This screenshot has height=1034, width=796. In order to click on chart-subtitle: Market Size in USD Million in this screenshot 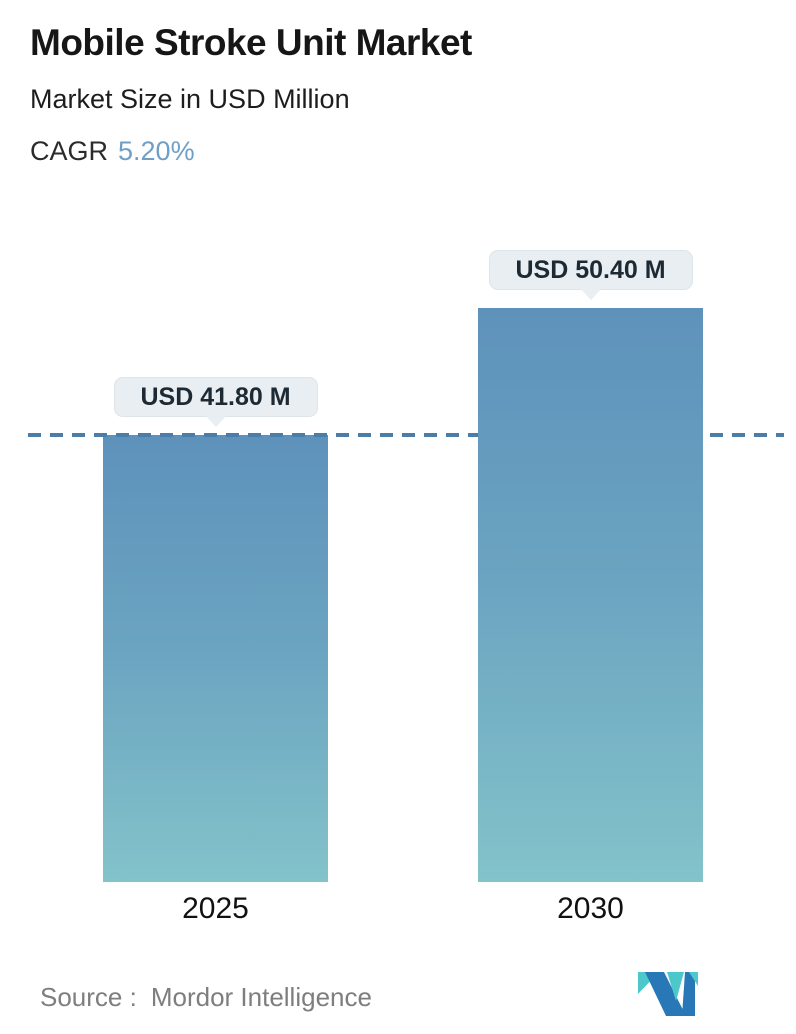, I will do `click(190, 99)`.